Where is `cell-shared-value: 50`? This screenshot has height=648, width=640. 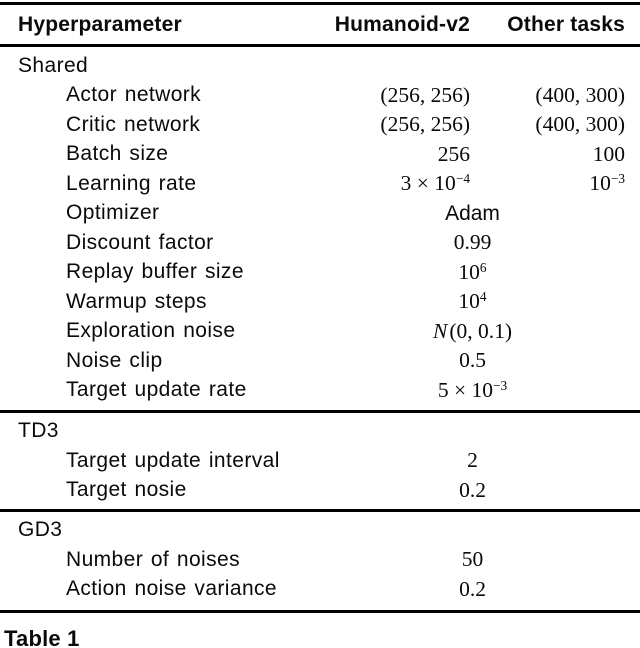
cell-shared-value: 50 is located at coordinates (472, 559).